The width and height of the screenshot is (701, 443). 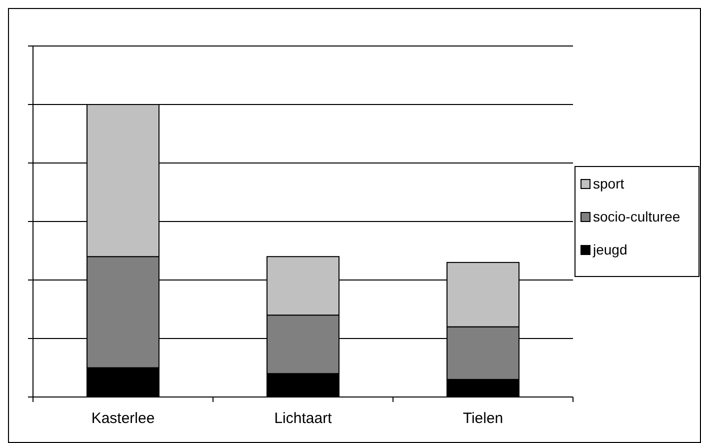 What do you see at coordinates (483, 418) in the screenshot?
I see `x-tick-label: Tielen` at bounding box center [483, 418].